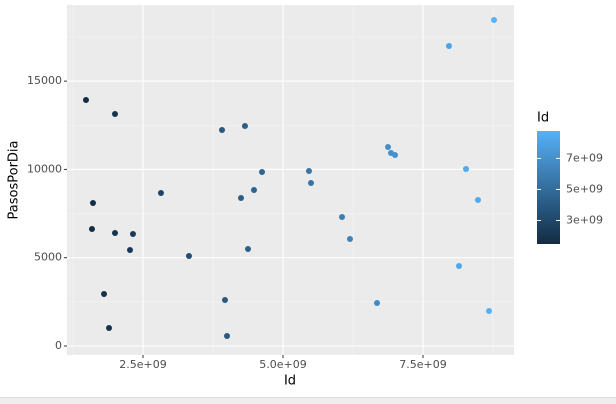 Image resolution: width=616 pixels, height=404 pixels. What do you see at coordinates (44, 80) in the screenshot?
I see `y-tick-label: 15000` at bounding box center [44, 80].